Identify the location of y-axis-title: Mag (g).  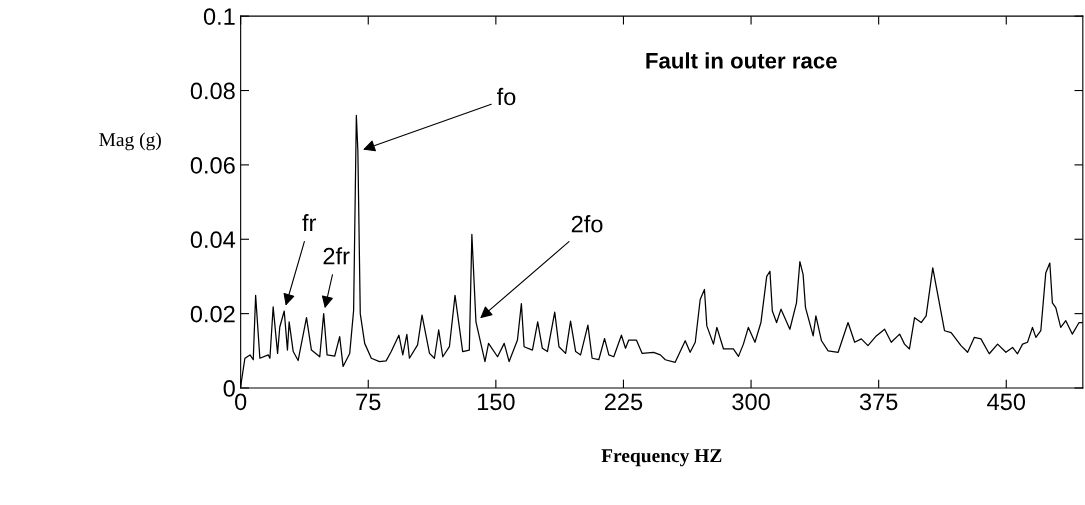
(130, 141).